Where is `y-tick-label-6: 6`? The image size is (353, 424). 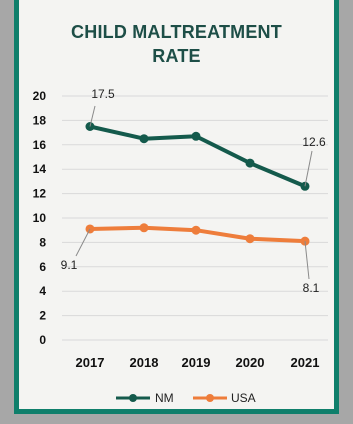 y-tick-label-6: 6 is located at coordinates (42, 267).